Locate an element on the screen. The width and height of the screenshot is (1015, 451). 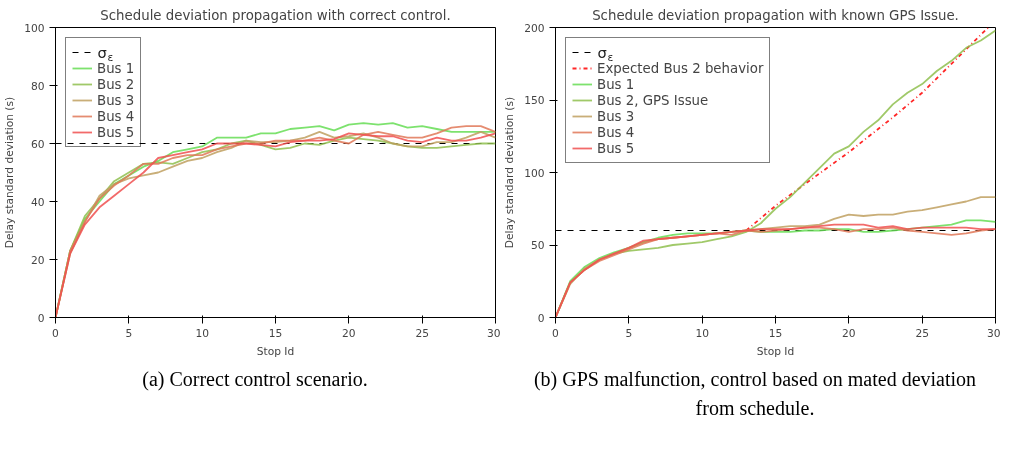
legend-label: Bus 5 is located at coordinates (116, 132).